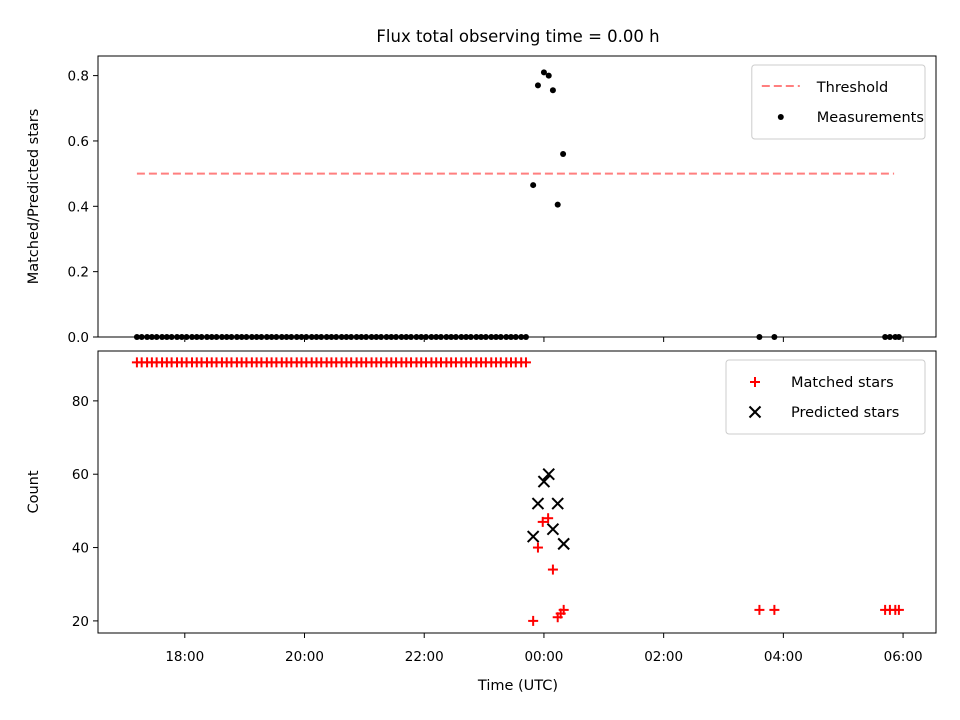 This screenshot has height=720, width=960. What do you see at coordinates (517, 686) in the screenshot?
I see `x-axis-label: Time (UTC)` at bounding box center [517, 686].